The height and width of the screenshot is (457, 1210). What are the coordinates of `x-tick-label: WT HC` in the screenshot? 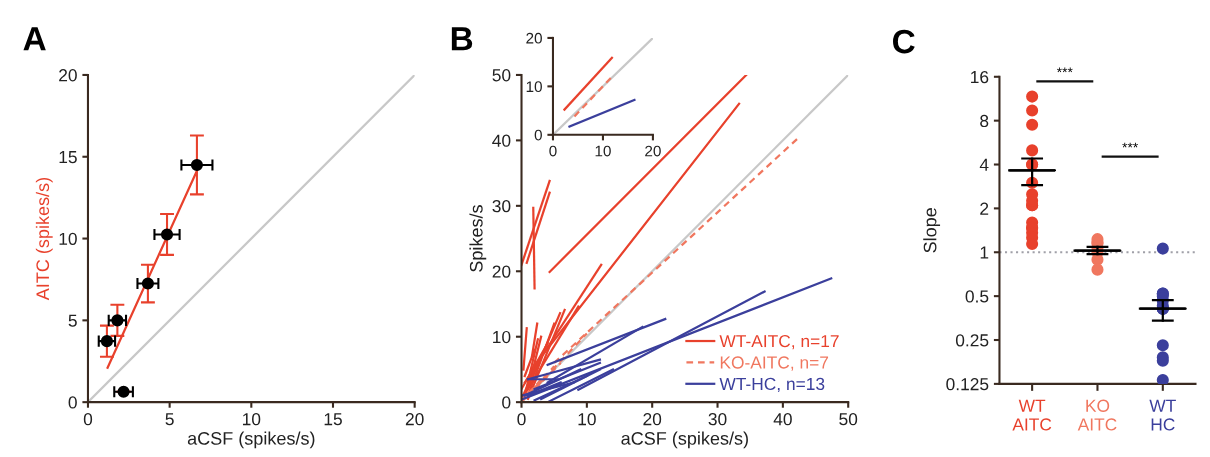 It's located at (1162, 415).